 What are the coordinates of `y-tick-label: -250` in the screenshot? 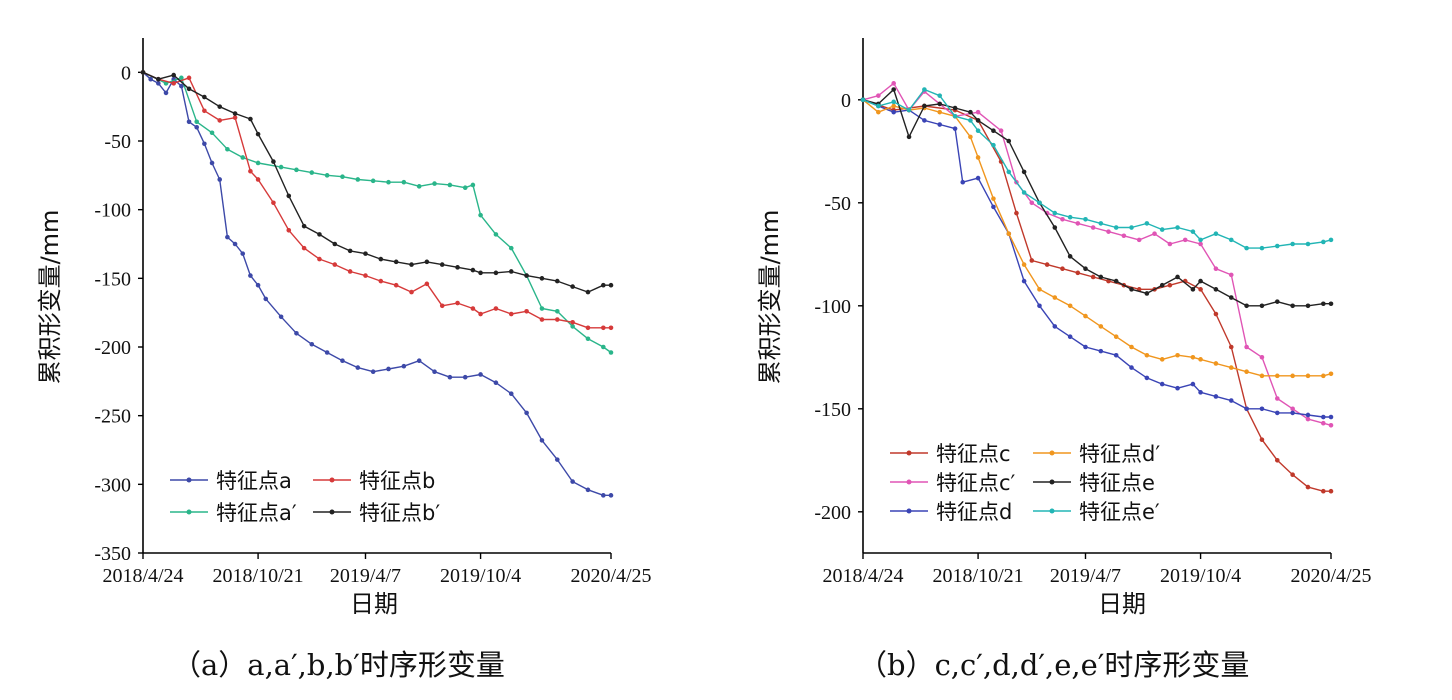 It's located at (112, 417).